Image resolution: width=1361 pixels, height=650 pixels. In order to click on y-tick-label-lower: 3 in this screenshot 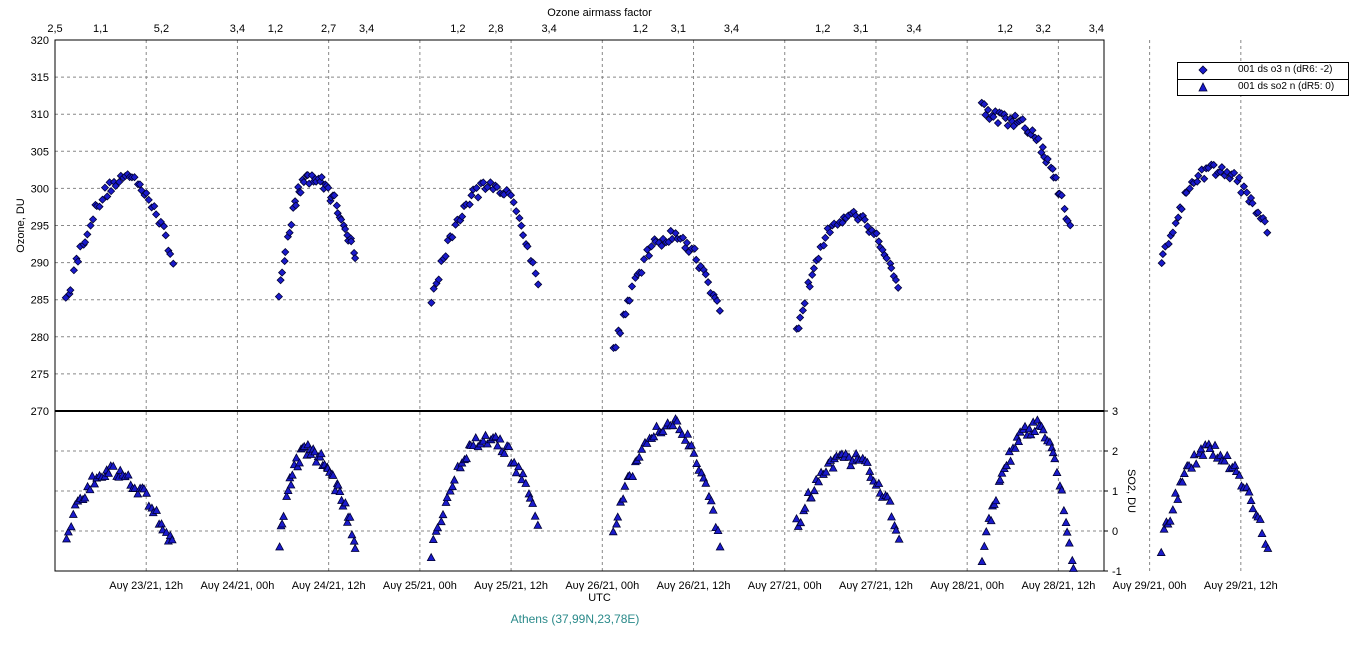, I will do `click(1115, 412)`.